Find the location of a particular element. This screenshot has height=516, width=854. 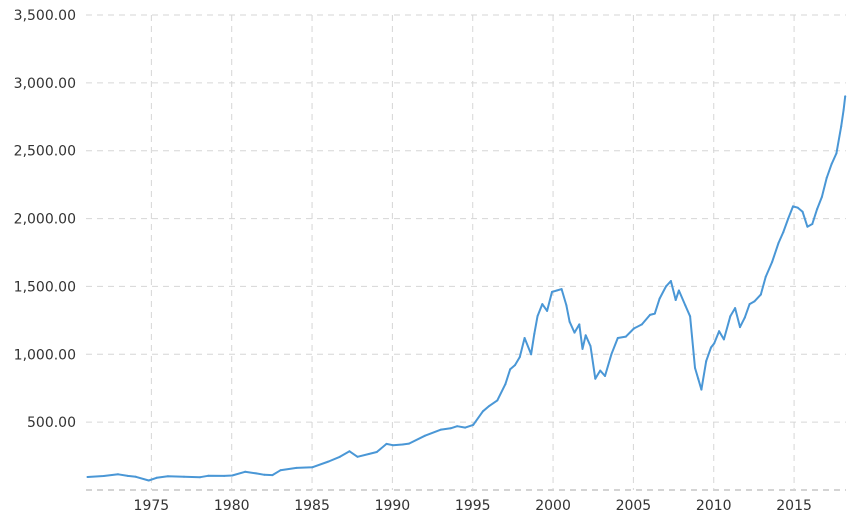

x-tick-label: 1975 is located at coordinates (152, 506).